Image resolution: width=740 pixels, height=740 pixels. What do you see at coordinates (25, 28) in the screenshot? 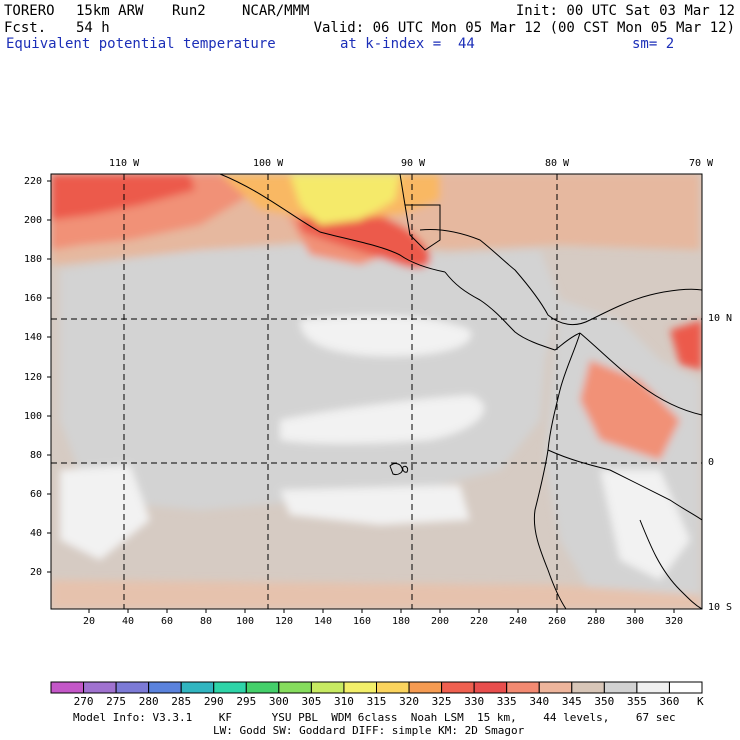
I see `forecast-label: Fcst.` at bounding box center [25, 28].